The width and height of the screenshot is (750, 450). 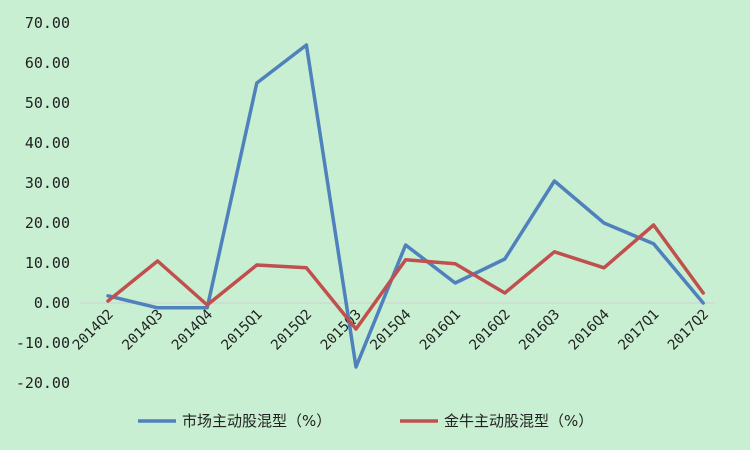 I want to click on legend: 市场主动股混型（%） 金牛主动股混型（%）, so click(x=365, y=421).